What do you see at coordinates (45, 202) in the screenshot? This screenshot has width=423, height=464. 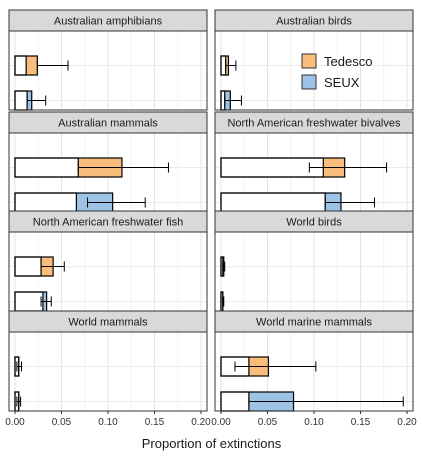 I see `bar-baseline-seux-australian-mammals` at bounding box center [45, 202].